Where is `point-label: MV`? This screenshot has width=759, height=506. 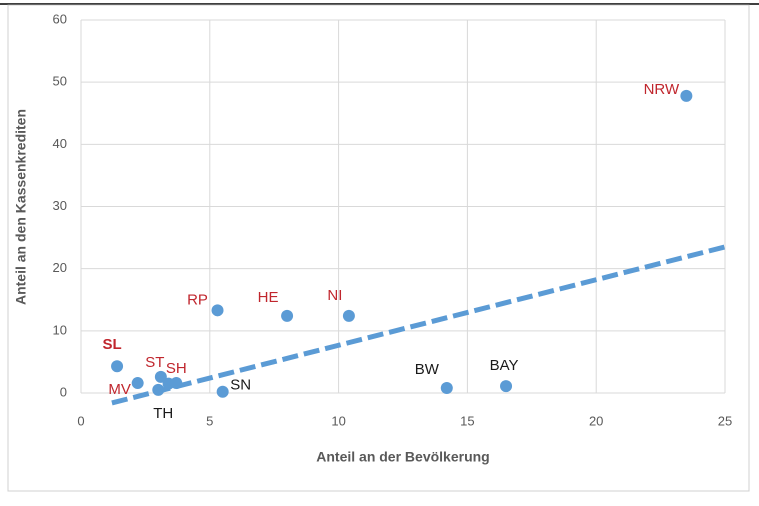
point-label: MV is located at coordinates (119, 389).